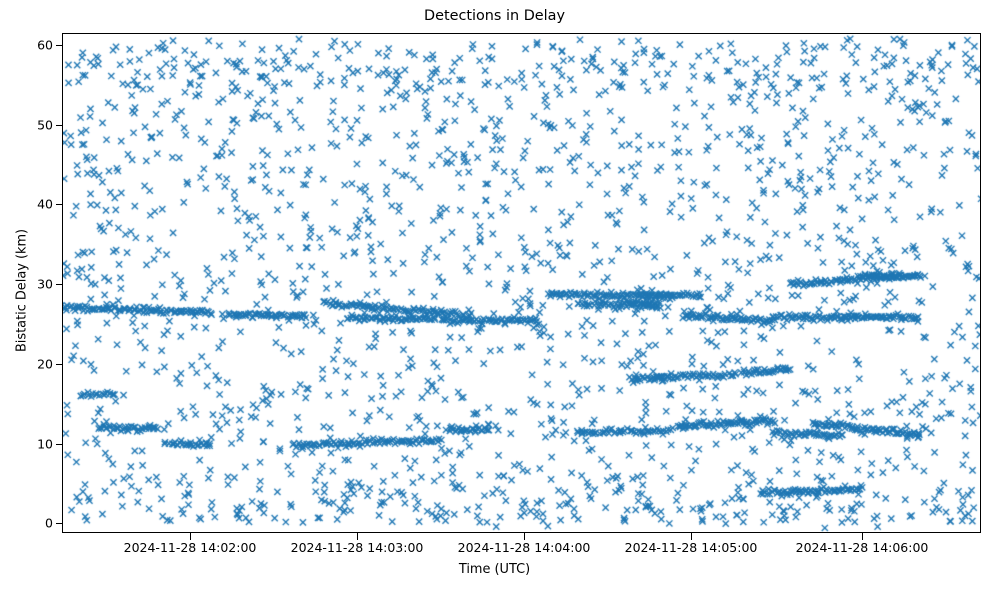  What do you see at coordinates (524, 547) in the screenshot?
I see `x-axis-tick-label: 2024-11-28 14:04:00` at bounding box center [524, 547].